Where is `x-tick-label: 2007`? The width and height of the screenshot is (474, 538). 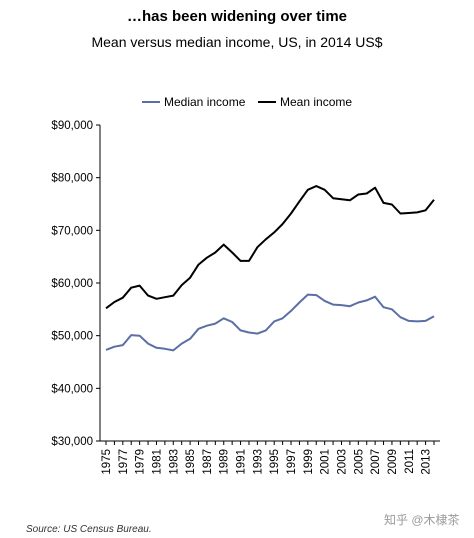 x-tick-label: 2007 is located at coordinates (376, 462).